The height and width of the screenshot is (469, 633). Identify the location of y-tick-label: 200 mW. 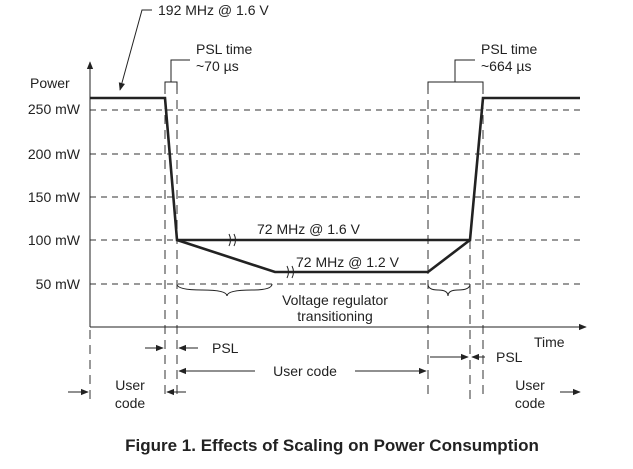
(54, 154).